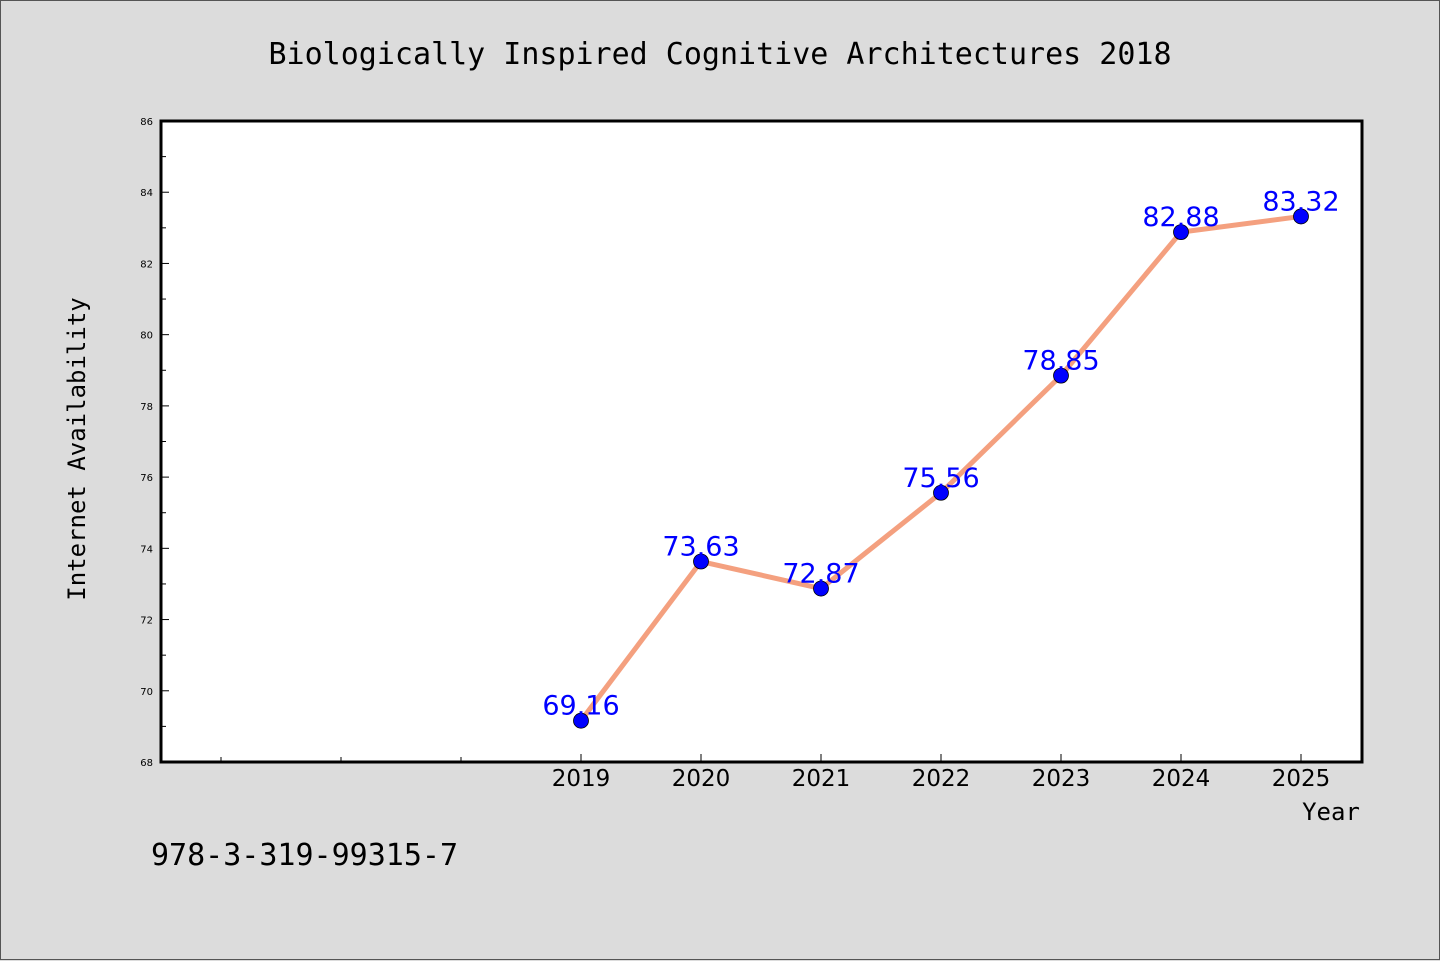 The image size is (1440, 961). What do you see at coordinates (1181, 779) in the screenshot?
I see `x-tick-label: 2024` at bounding box center [1181, 779].